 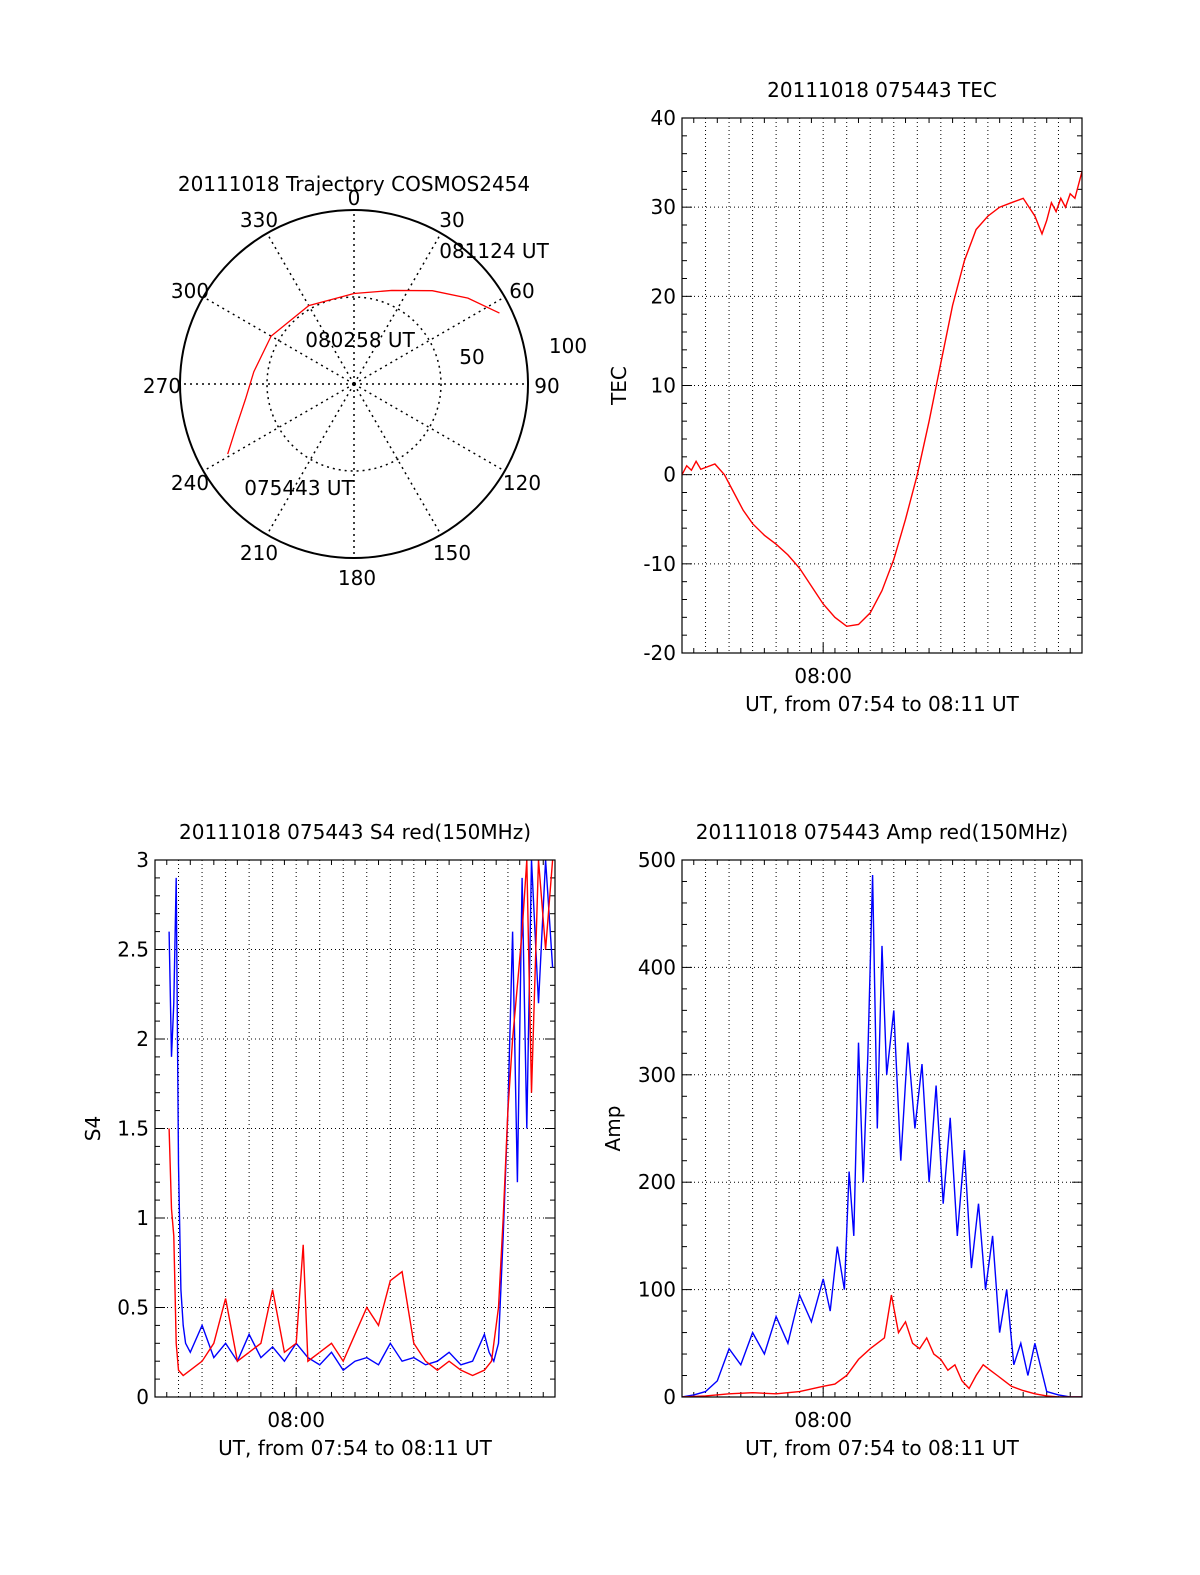 I want to click on polar-azimuth-label: 270, so click(x=162, y=386).